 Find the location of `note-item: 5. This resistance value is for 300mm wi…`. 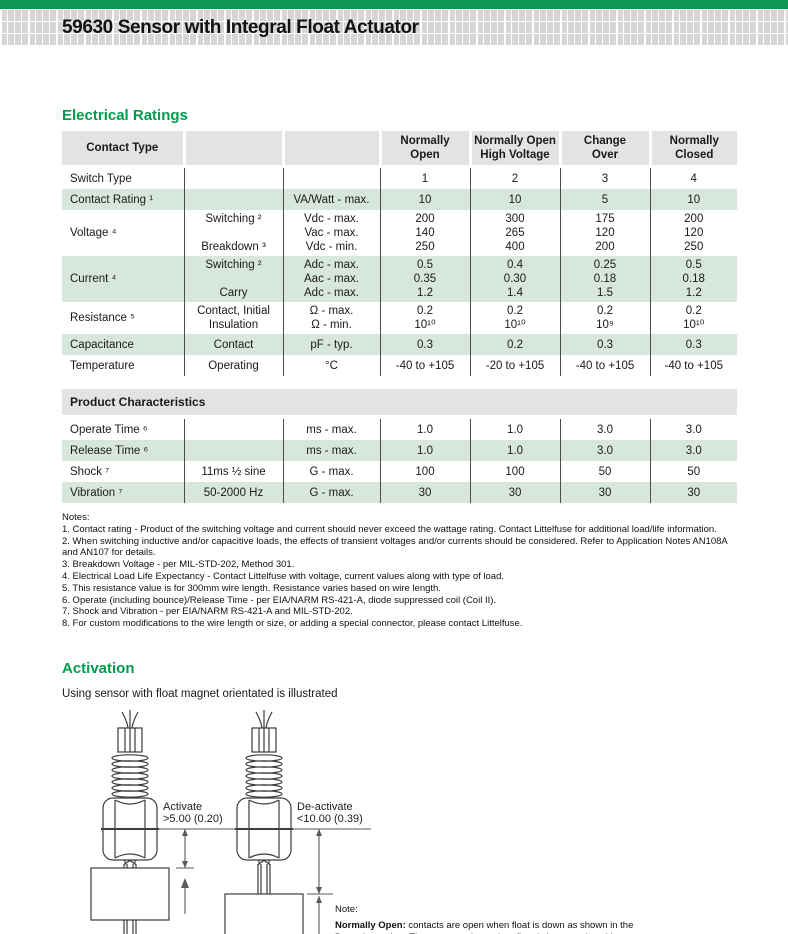

note-item: 5. This resistance value is for 300mm wi… is located at coordinates (251, 588).